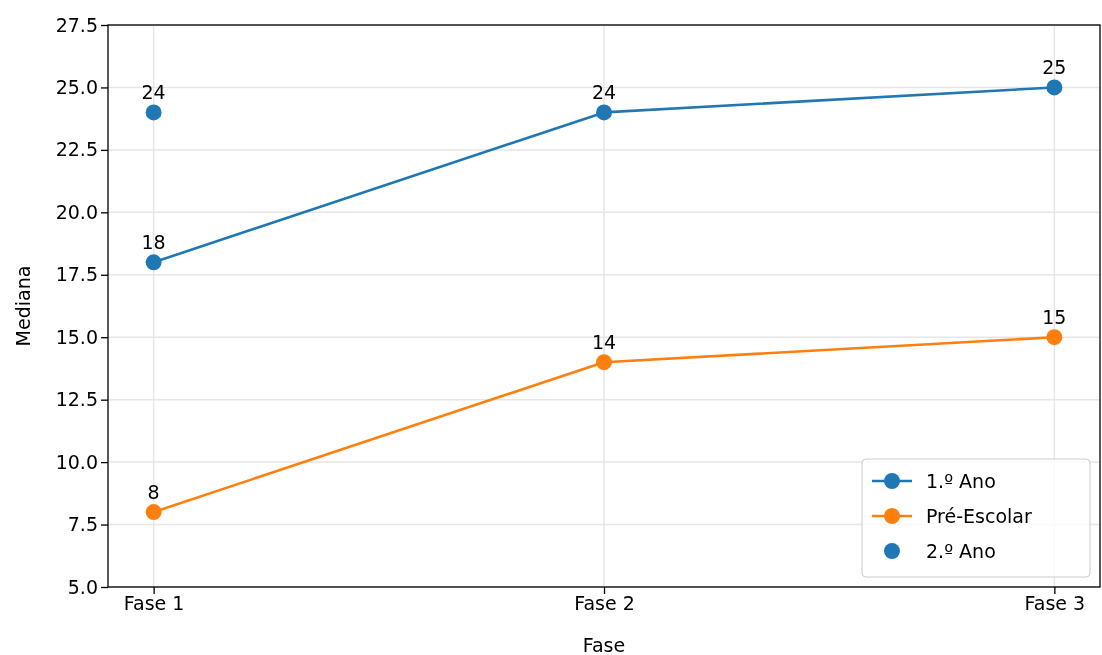 The width and height of the screenshot is (1102, 655). What do you see at coordinates (154, 603) in the screenshot?
I see `x-tick-label: Fase 1` at bounding box center [154, 603].